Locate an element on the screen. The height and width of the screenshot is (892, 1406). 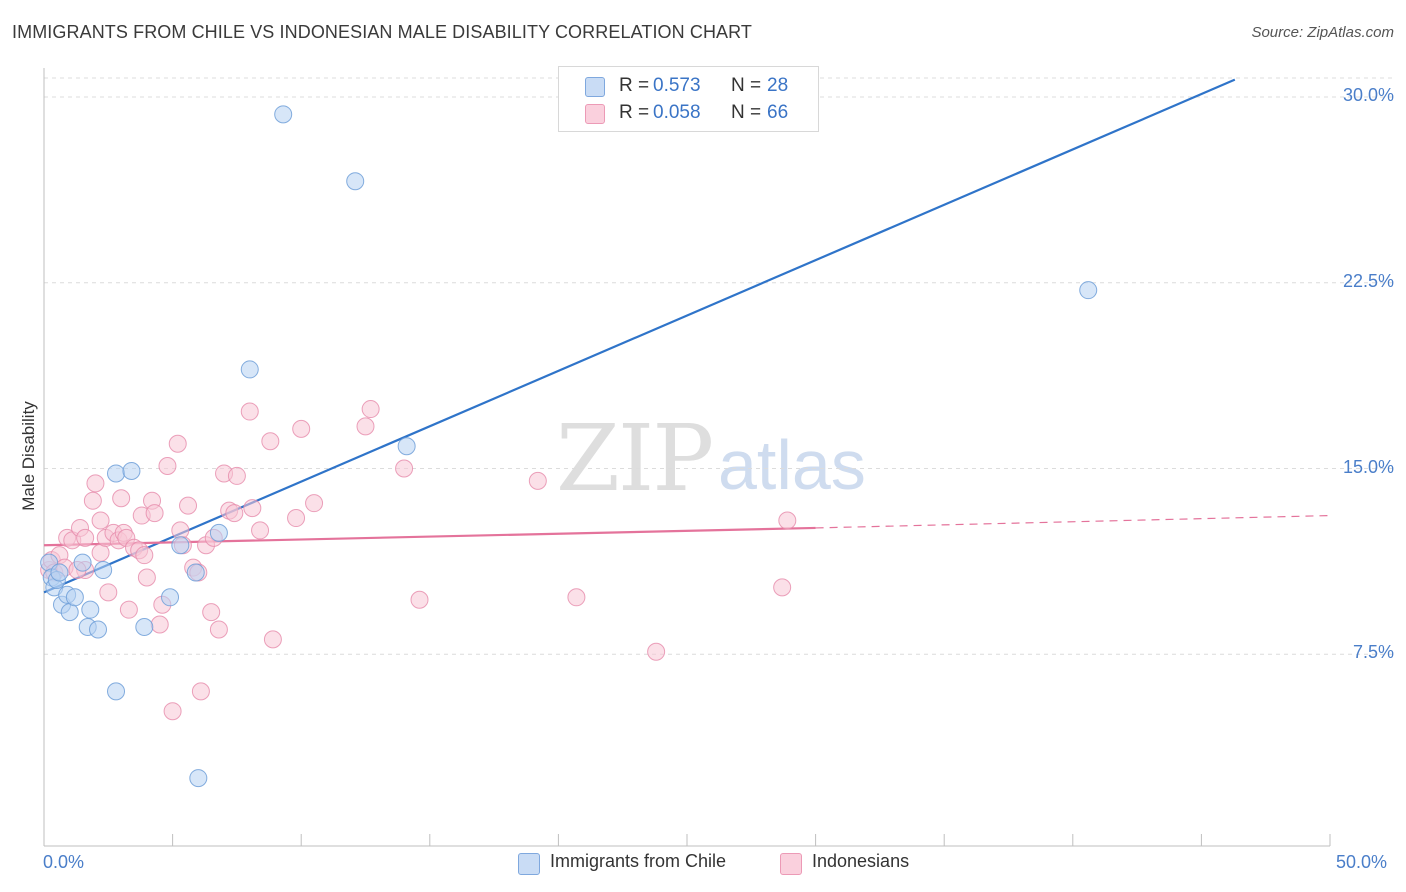
y-tick-label: 22.5% is located at coordinates (1368, 280).